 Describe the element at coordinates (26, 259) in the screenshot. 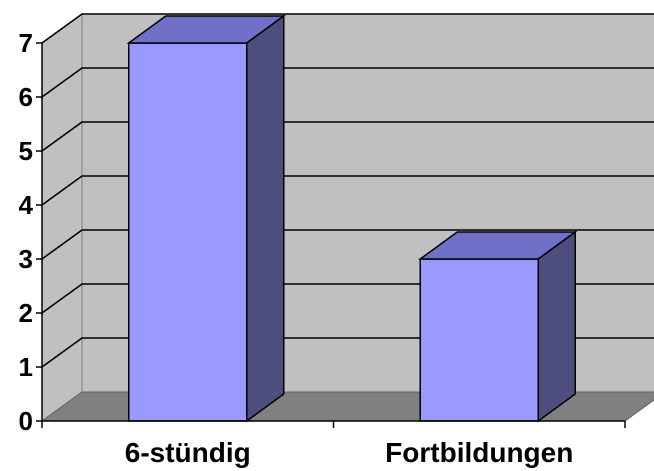

I see `y-tick-label: 3` at that location.